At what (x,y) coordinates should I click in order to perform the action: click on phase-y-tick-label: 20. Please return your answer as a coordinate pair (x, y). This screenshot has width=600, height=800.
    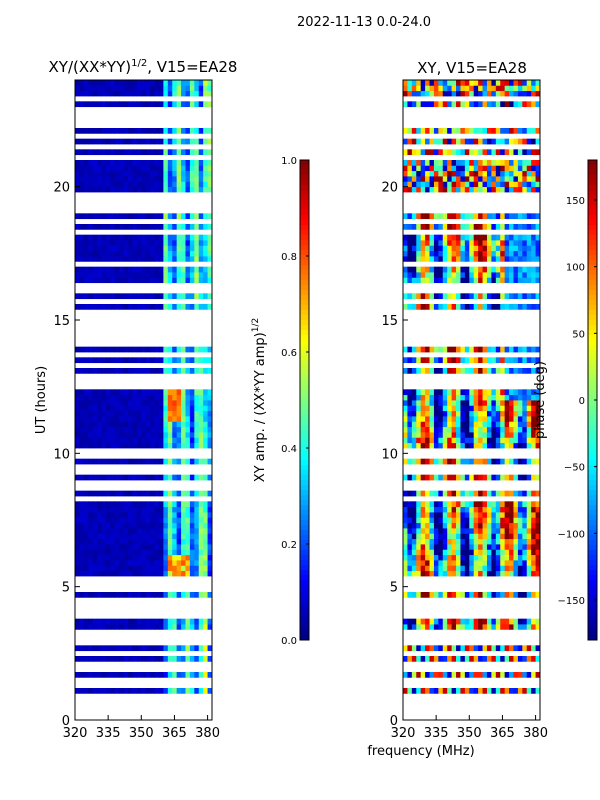
    Looking at the image, I should click on (389, 188).